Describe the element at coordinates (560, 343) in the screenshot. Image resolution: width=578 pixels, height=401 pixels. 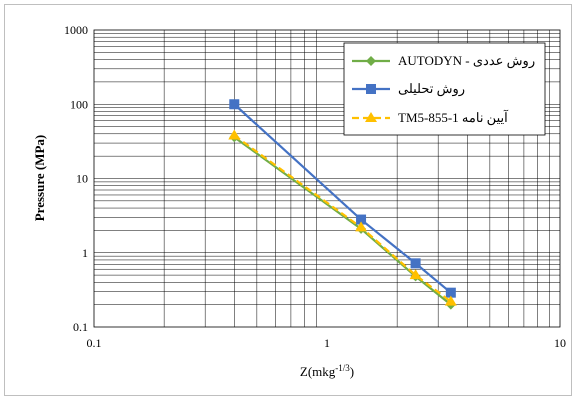
I see `x-tick-label: 10` at that location.